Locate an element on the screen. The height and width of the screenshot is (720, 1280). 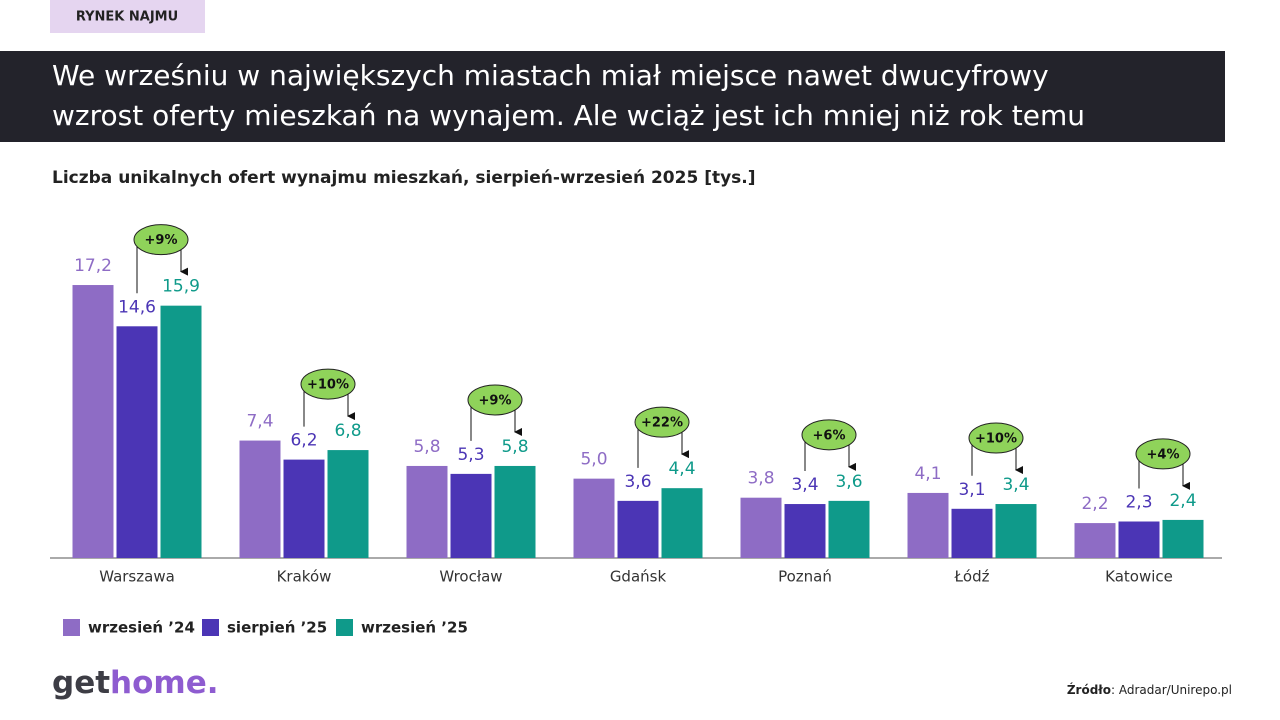
legend-label: wrzesień ’25 is located at coordinates (414, 628).